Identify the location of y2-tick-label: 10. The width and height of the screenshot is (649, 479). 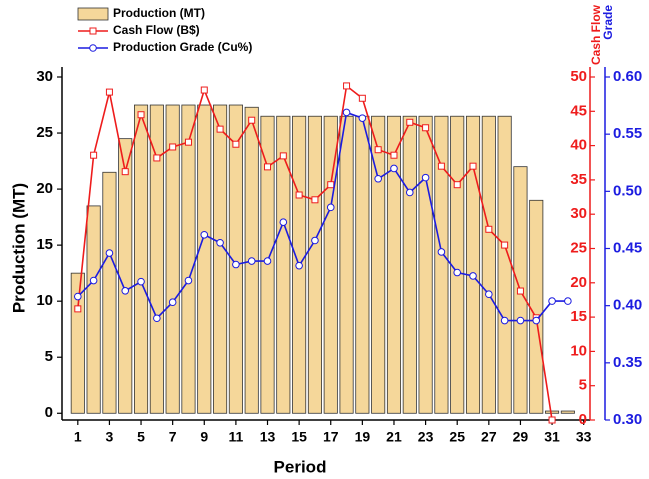
(578, 350).